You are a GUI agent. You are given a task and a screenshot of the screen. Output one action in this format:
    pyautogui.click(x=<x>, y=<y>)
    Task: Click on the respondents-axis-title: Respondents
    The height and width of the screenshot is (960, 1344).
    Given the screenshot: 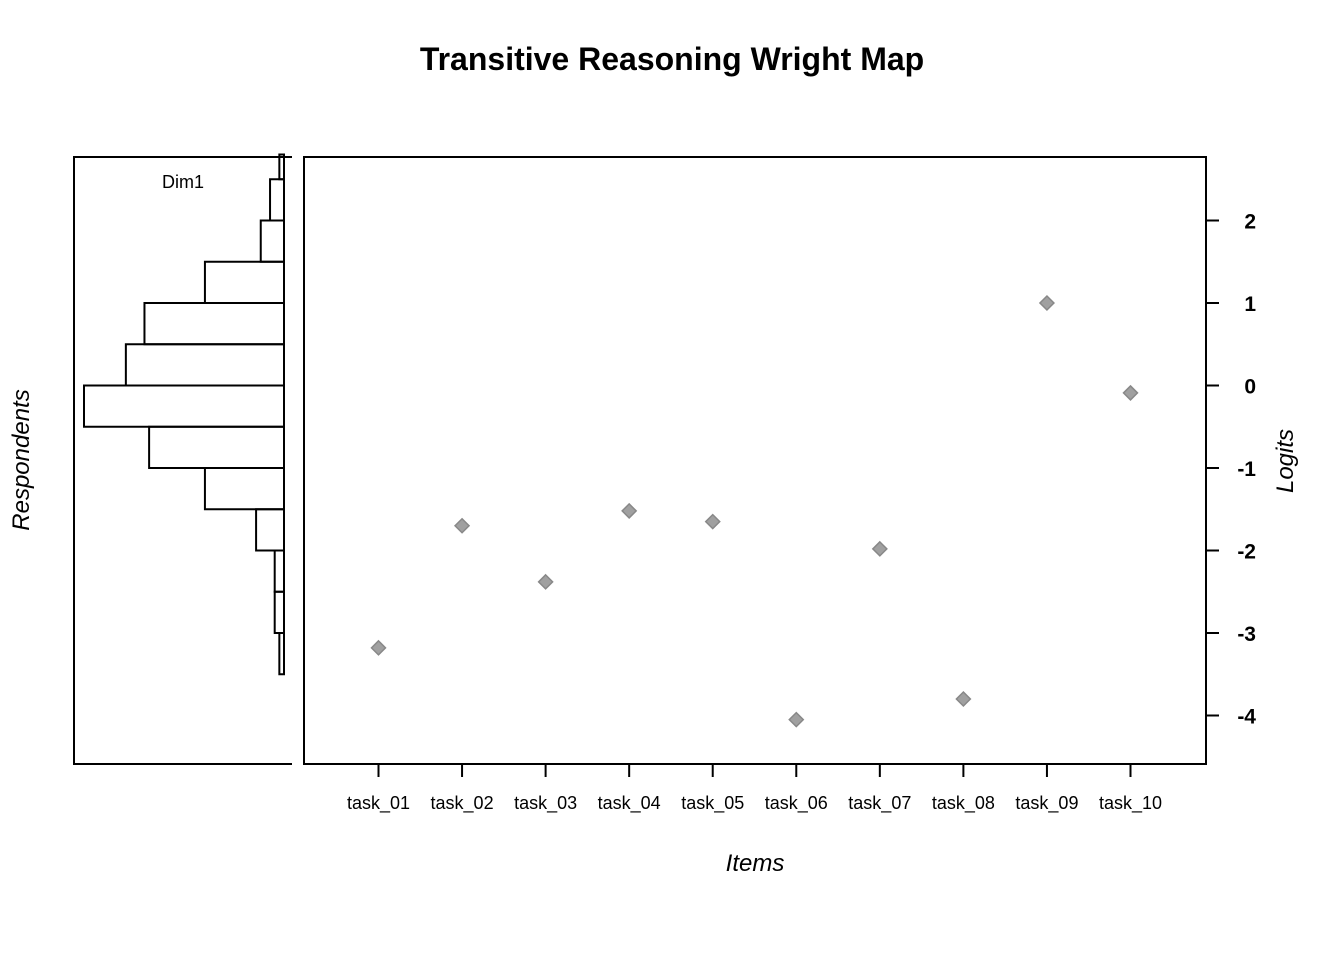 What is the action you would take?
    pyautogui.click(x=21, y=459)
    